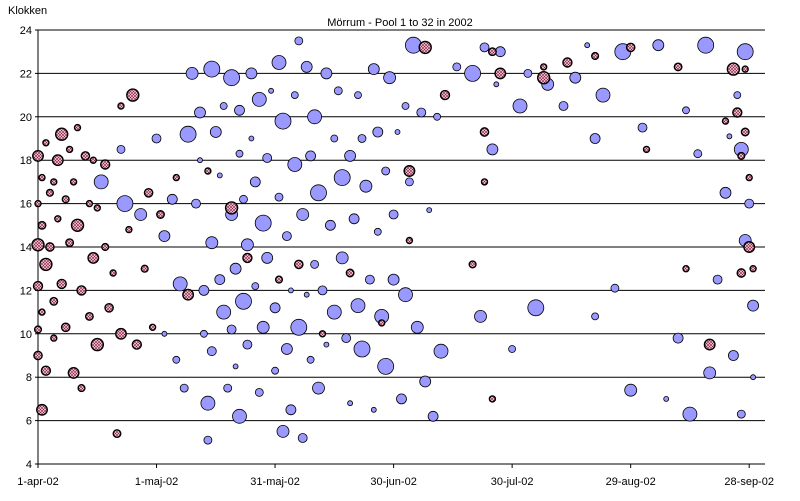 This screenshot has height=501, width=800. What do you see at coordinates (29, 378) in the screenshot?
I see `y-tick-label: 8` at bounding box center [29, 378].